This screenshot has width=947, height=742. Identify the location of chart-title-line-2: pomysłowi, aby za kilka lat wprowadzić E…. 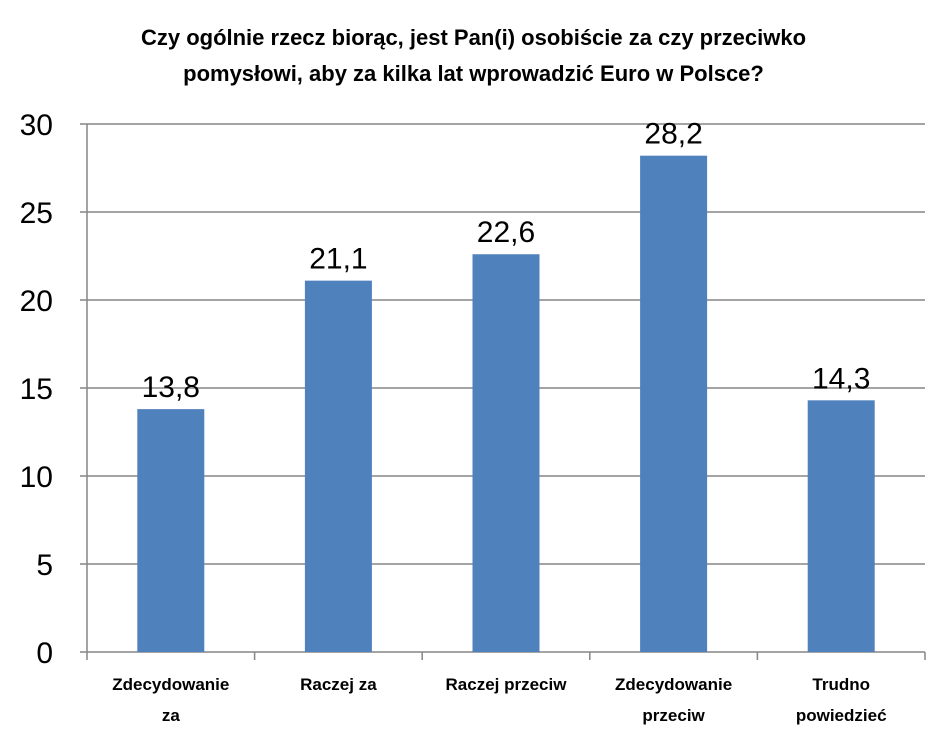
(473, 73).